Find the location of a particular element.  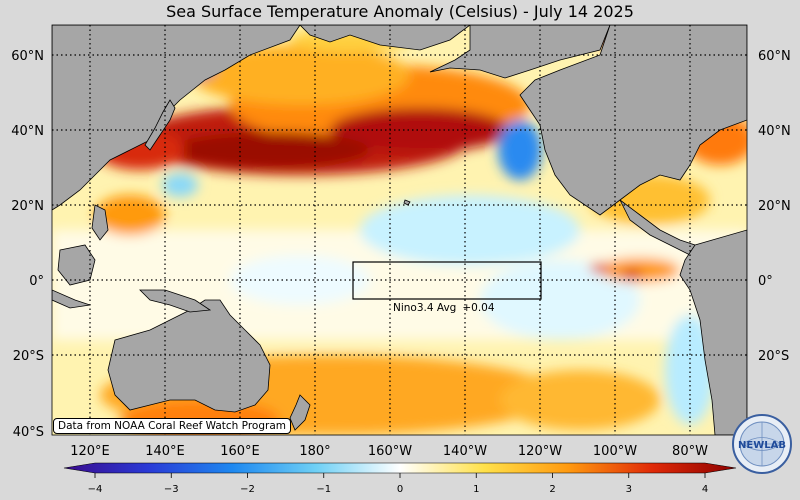

borneo-landmass is located at coordinates (76, 265).